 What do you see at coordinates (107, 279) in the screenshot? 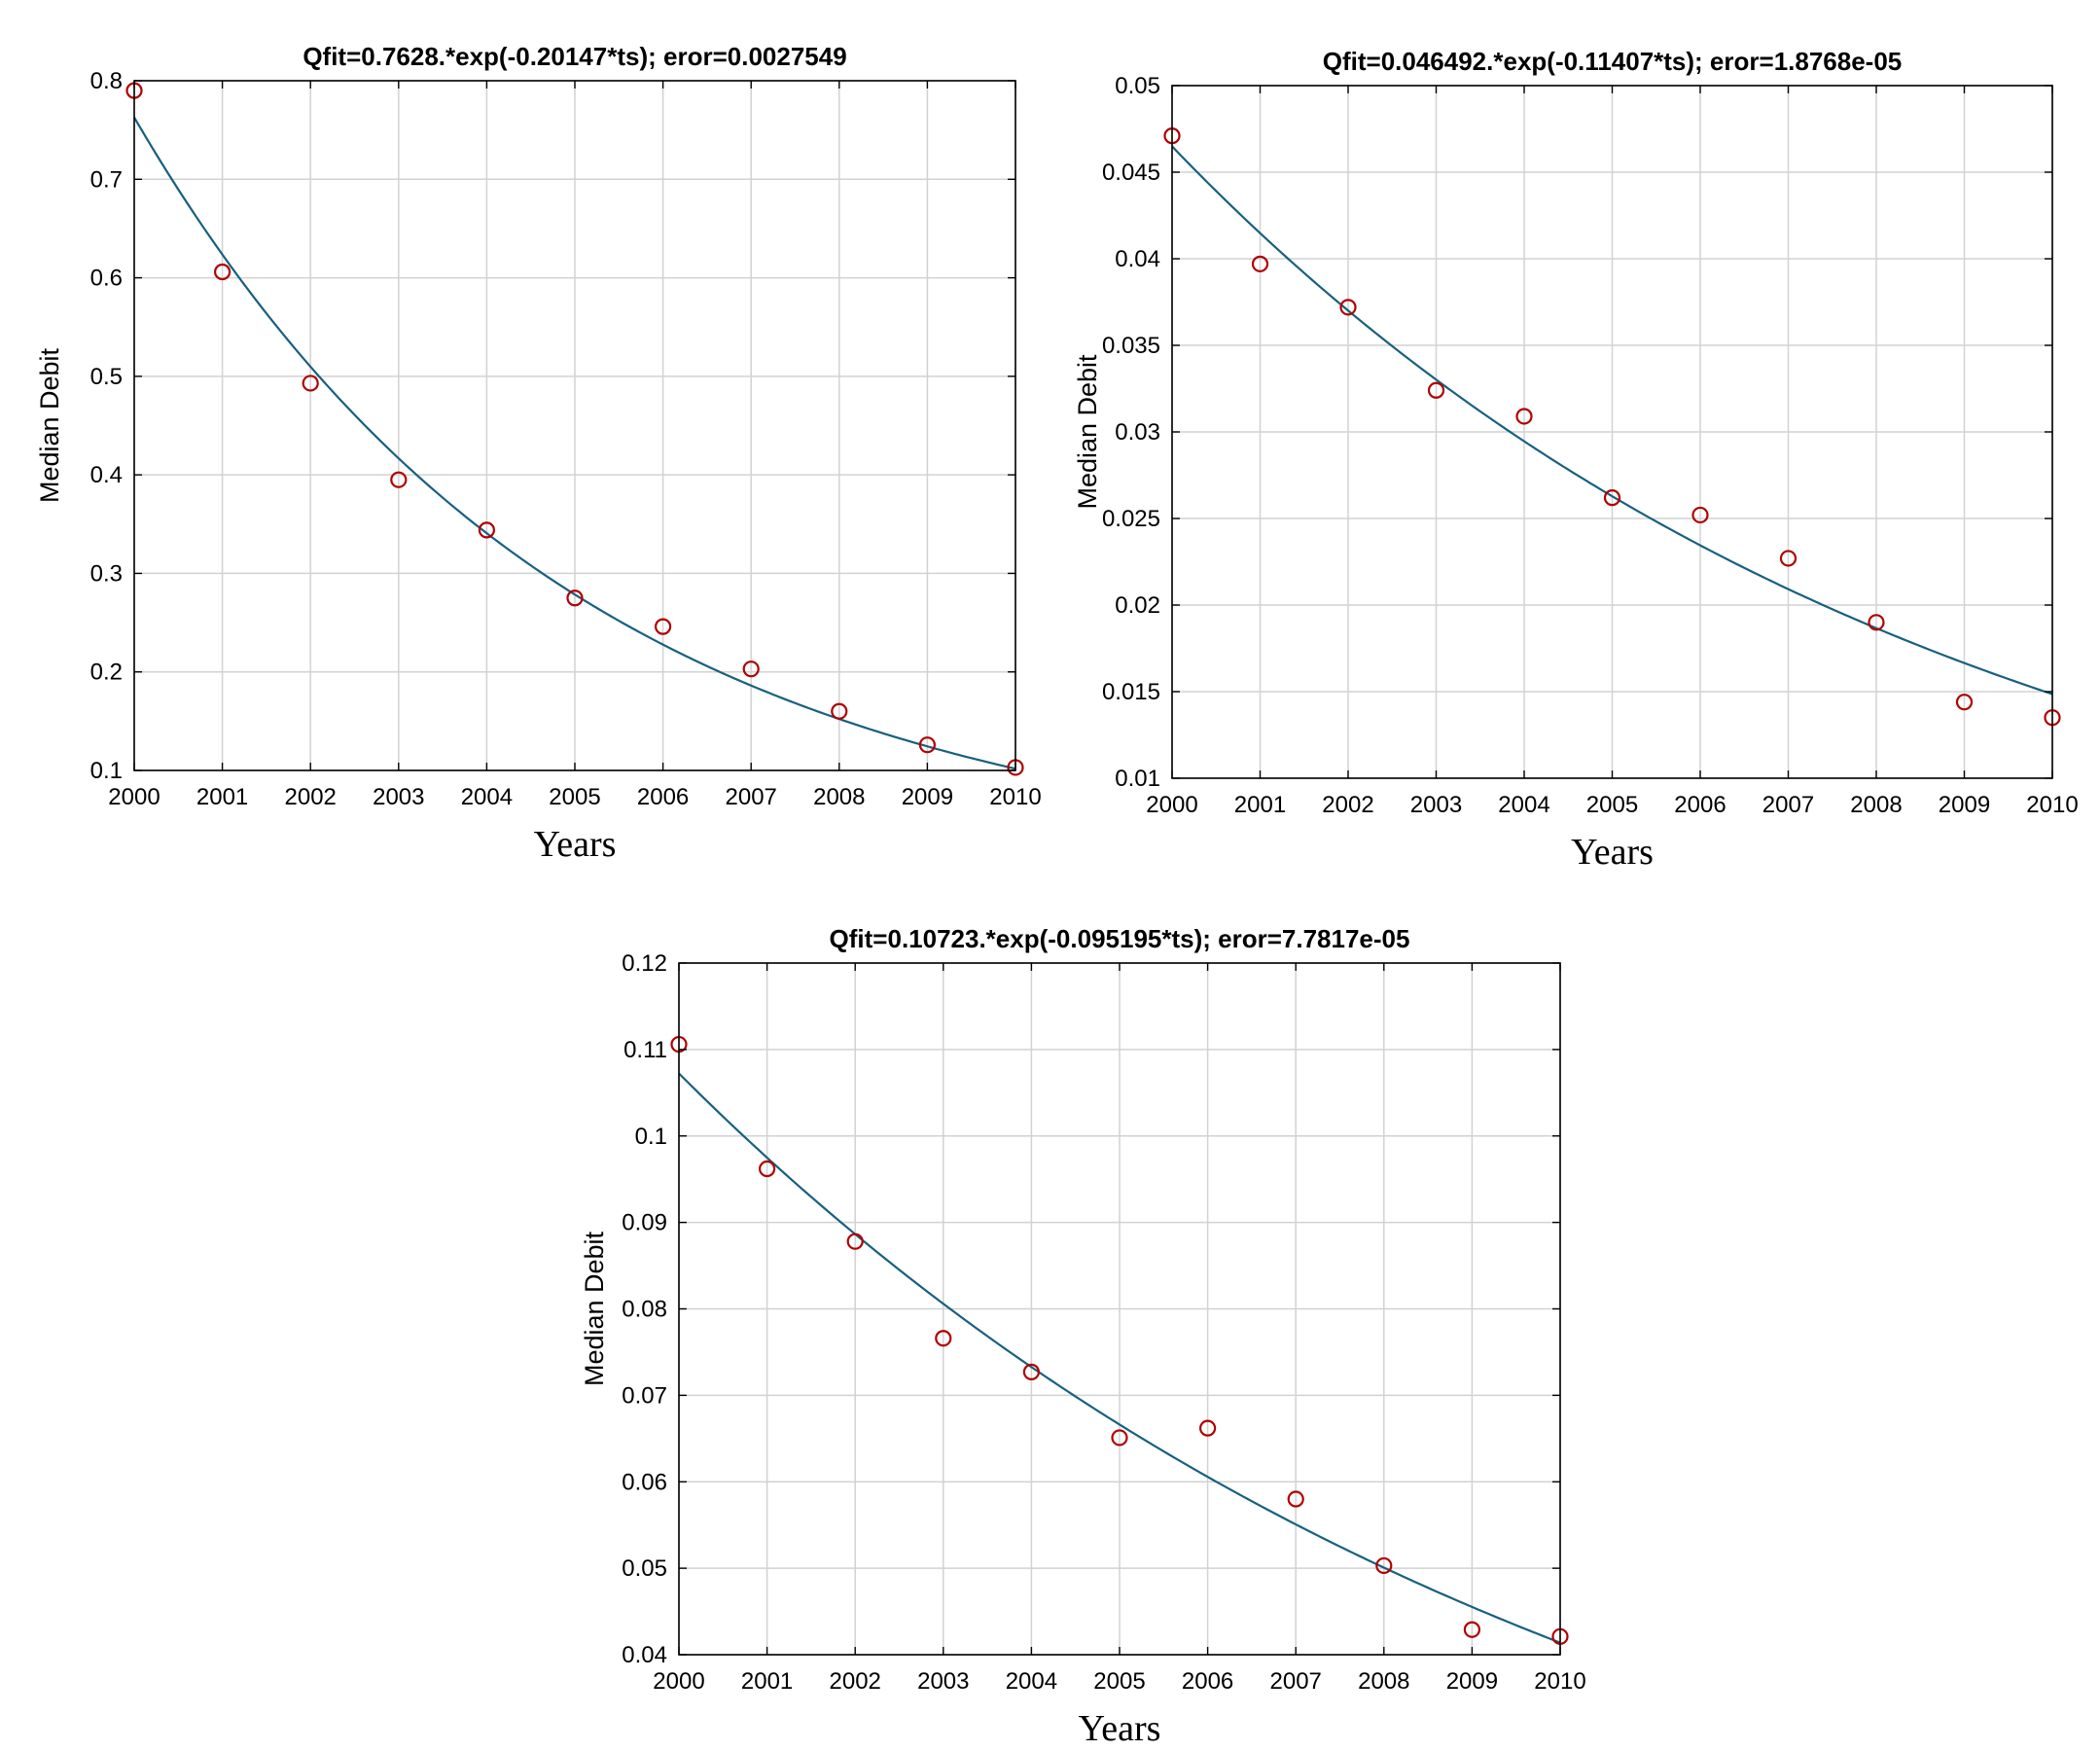
I see `y-tick-label: 0.6` at bounding box center [107, 279].